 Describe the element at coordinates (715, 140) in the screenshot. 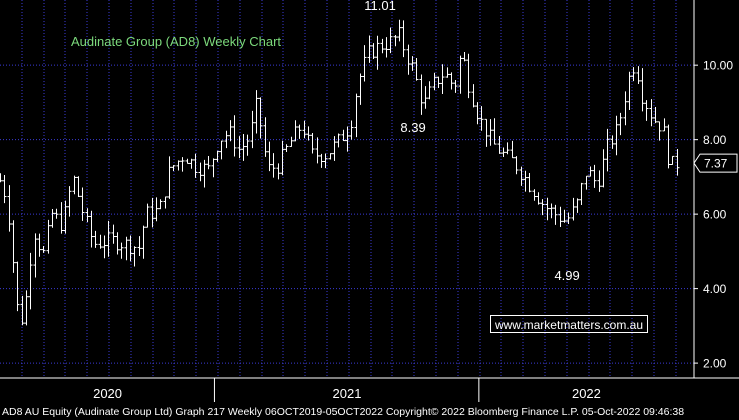

I see `y-tick-label-3: 8.00` at that location.